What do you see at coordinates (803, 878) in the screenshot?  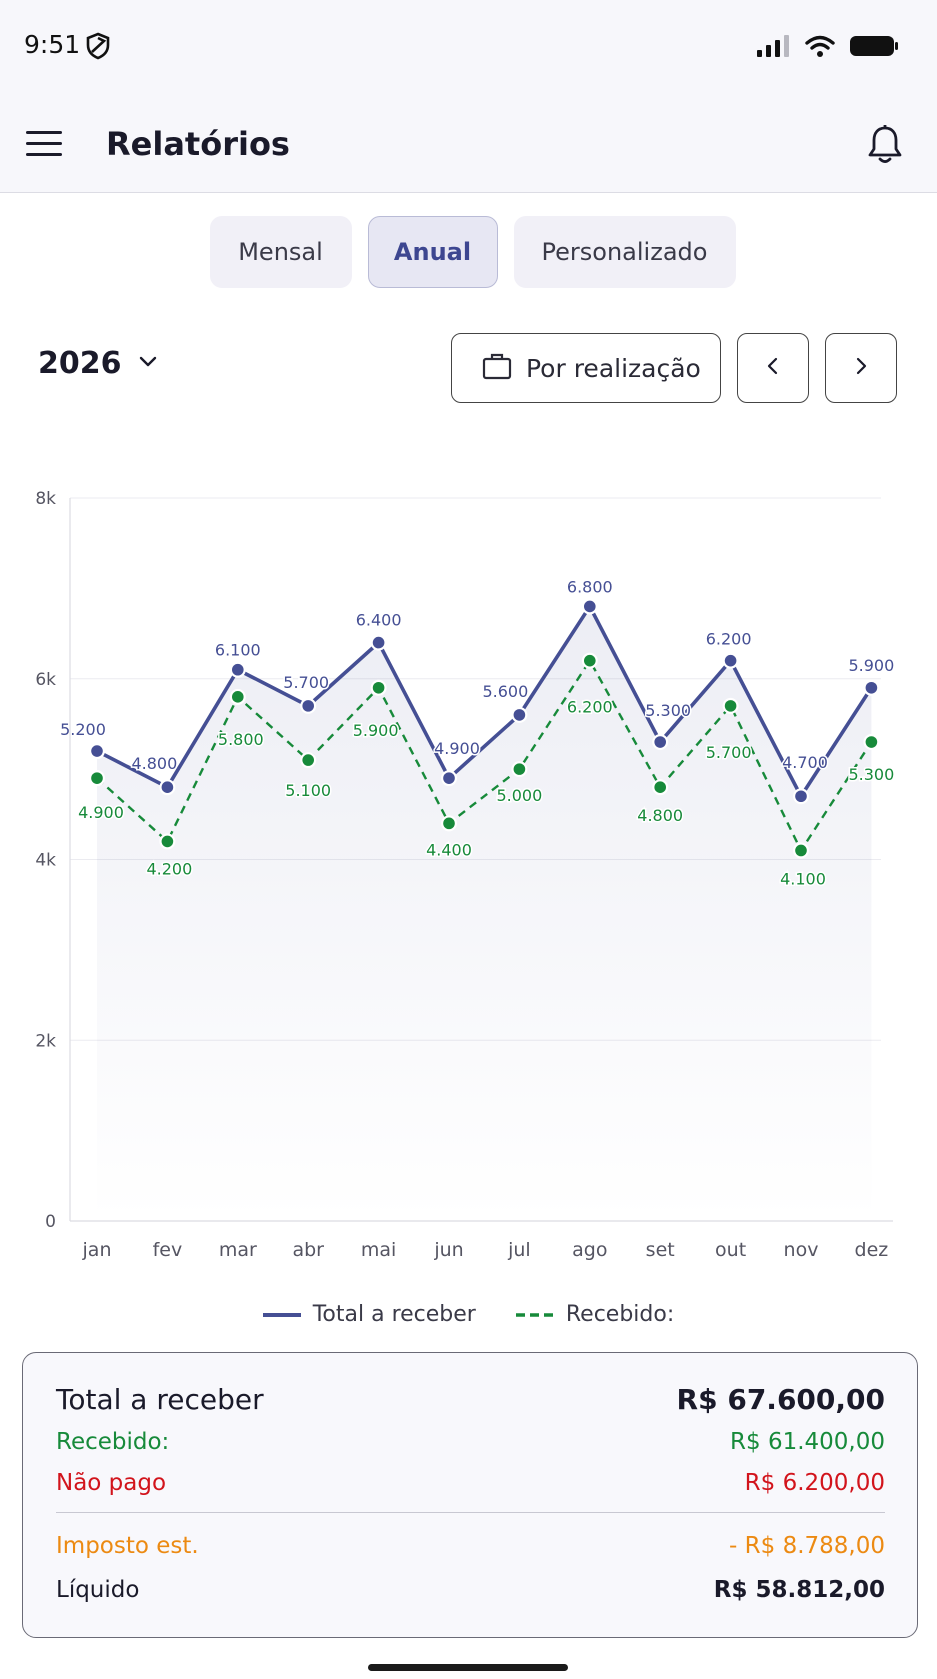 I see `data-label: 4.100` at bounding box center [803, 878].